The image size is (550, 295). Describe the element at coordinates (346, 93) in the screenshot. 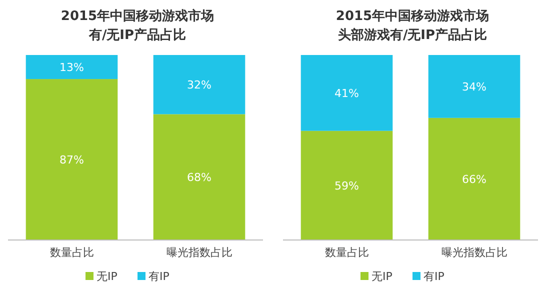

I see `data-label: 41%` at that location.